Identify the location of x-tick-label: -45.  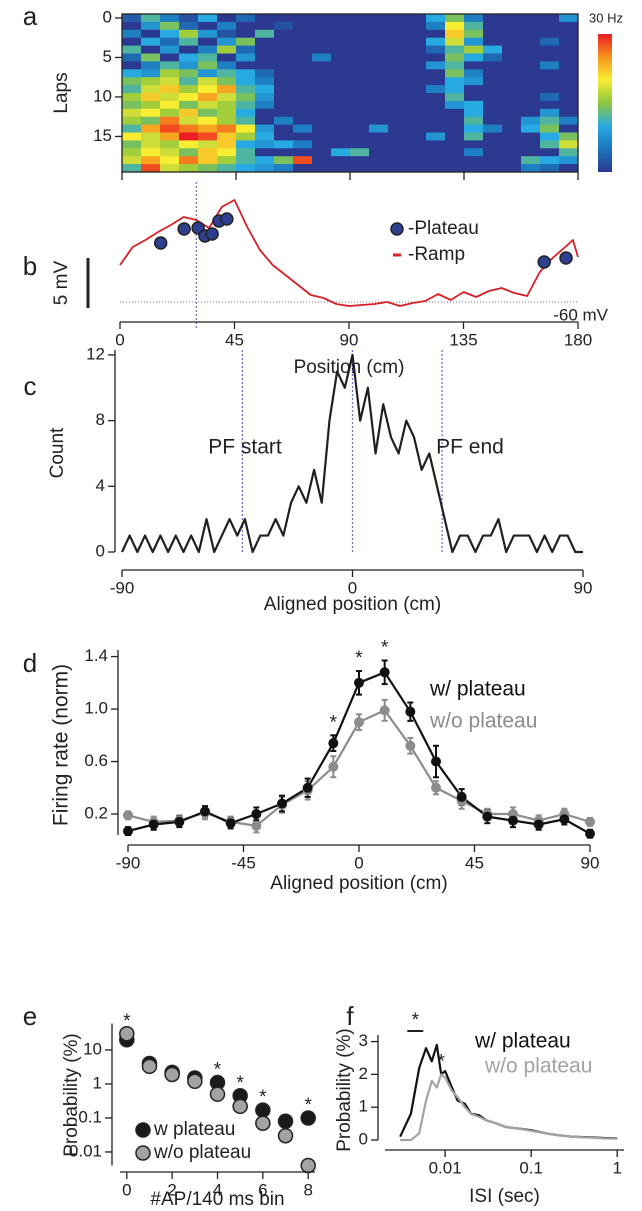
(243, 862).